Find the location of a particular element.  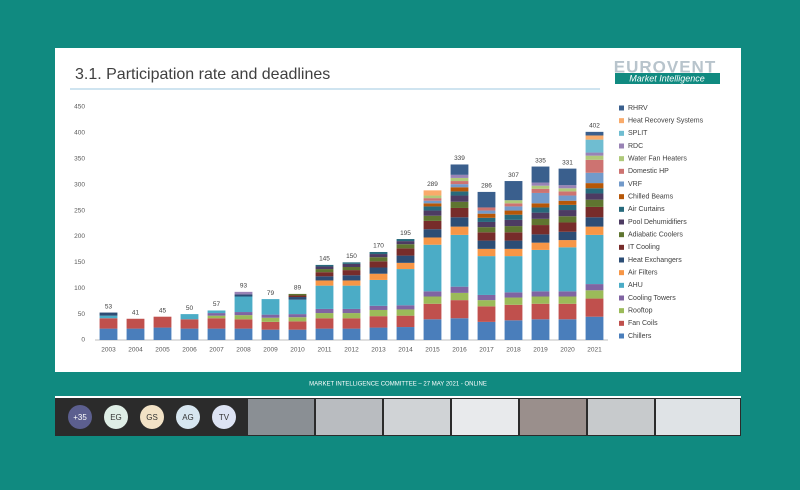

total-label: 57 is located at coordinates (217, 304).